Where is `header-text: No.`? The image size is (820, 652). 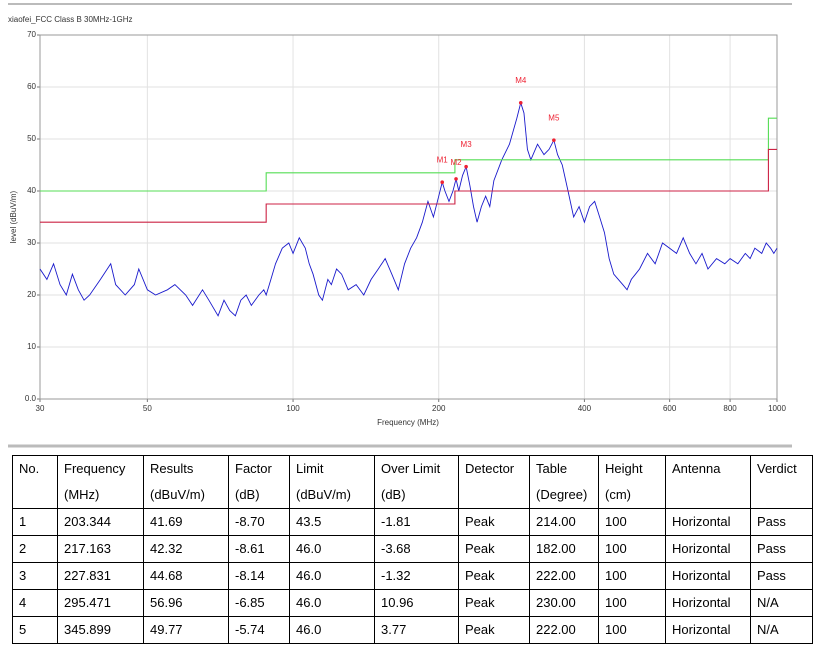
header-text: No. is located at coordinates (29, 468).